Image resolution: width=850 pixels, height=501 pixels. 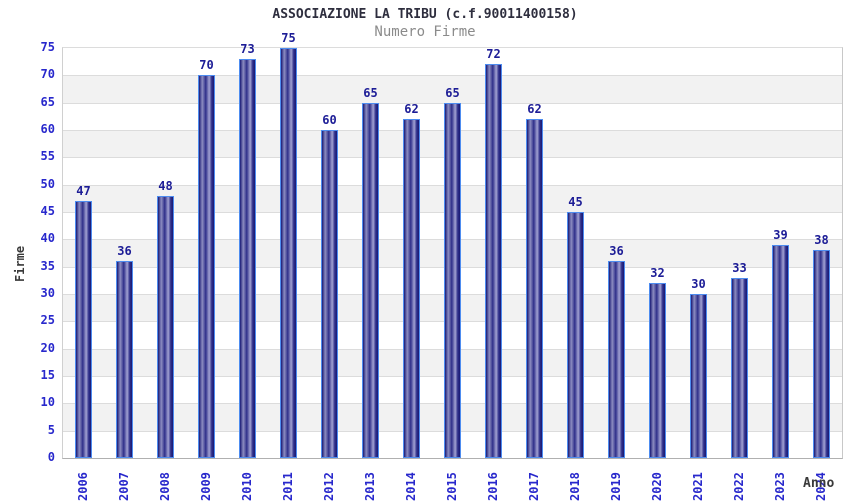 I want to click on bar-value-label: 70, so click(x=206, y=65).